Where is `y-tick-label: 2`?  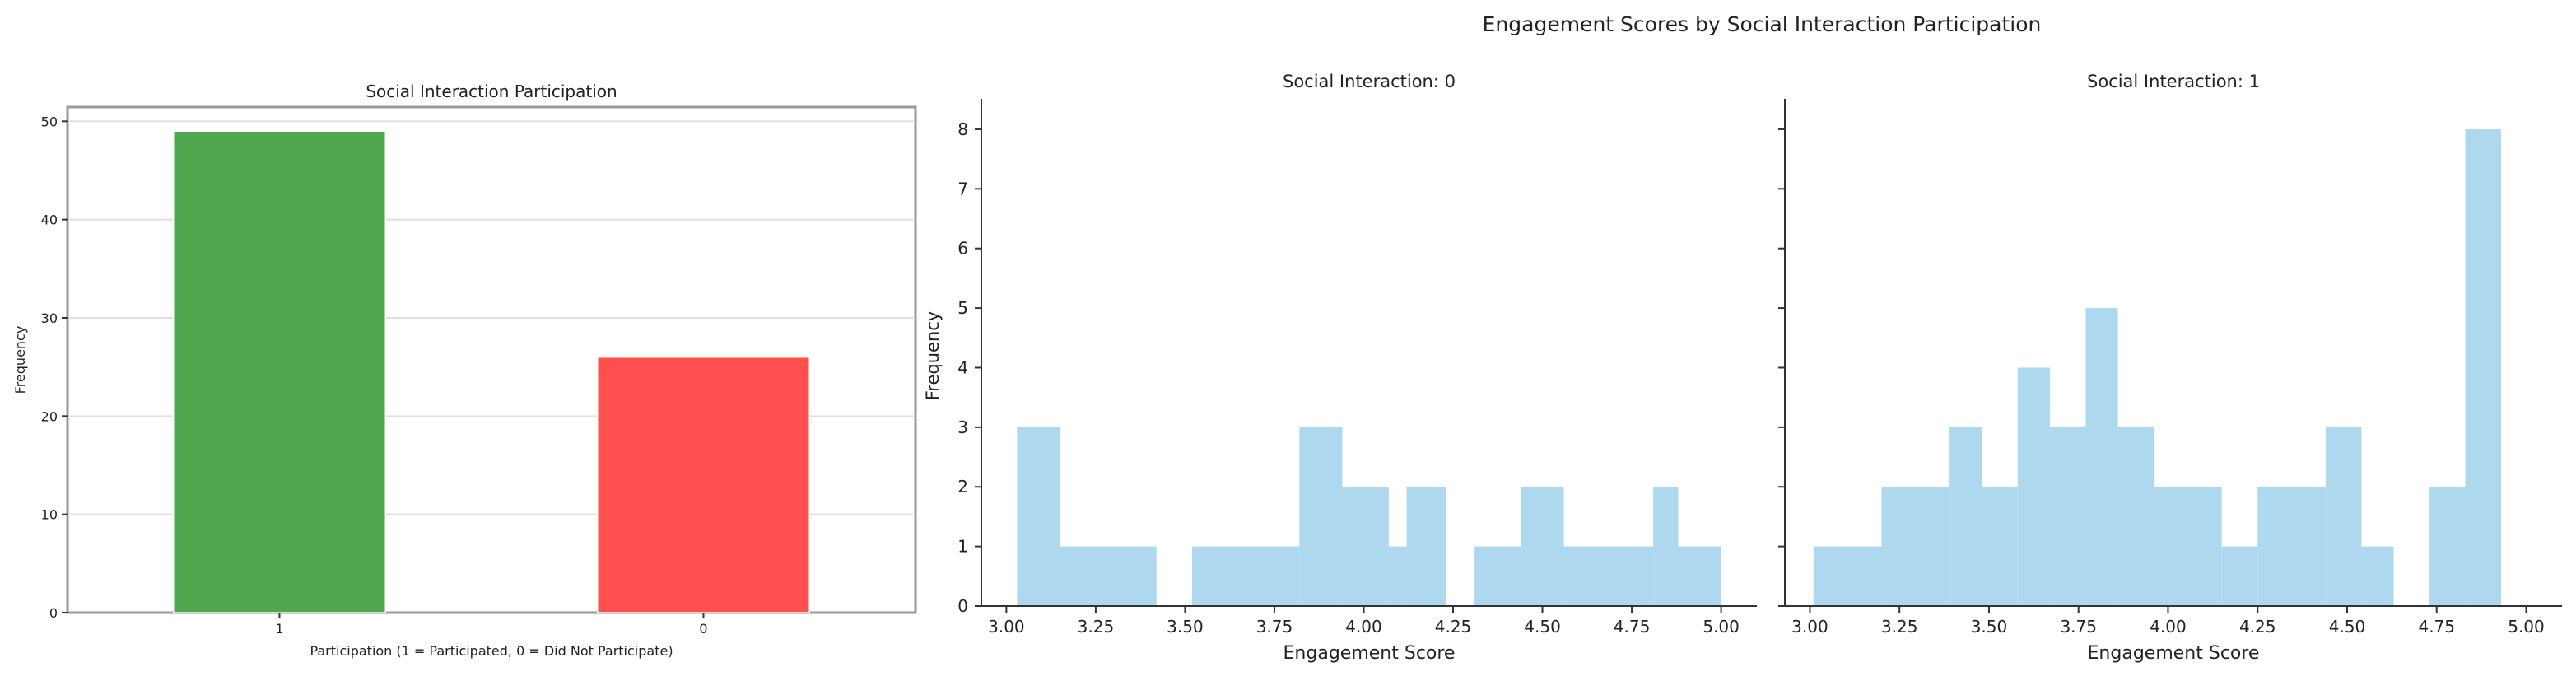 y-tick-label: 2 is located at coordinates (962, 487).